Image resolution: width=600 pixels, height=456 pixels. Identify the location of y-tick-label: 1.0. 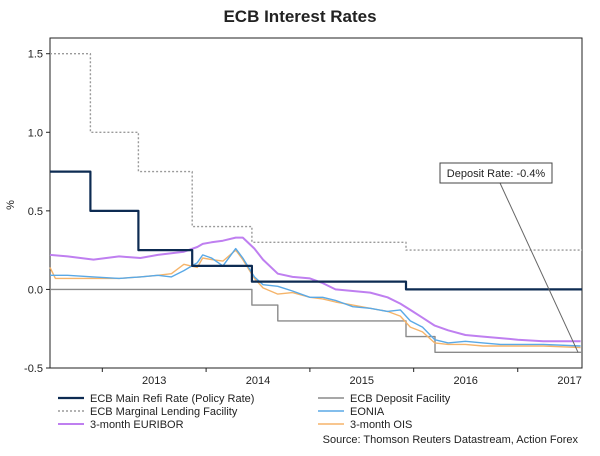
(35, 133).